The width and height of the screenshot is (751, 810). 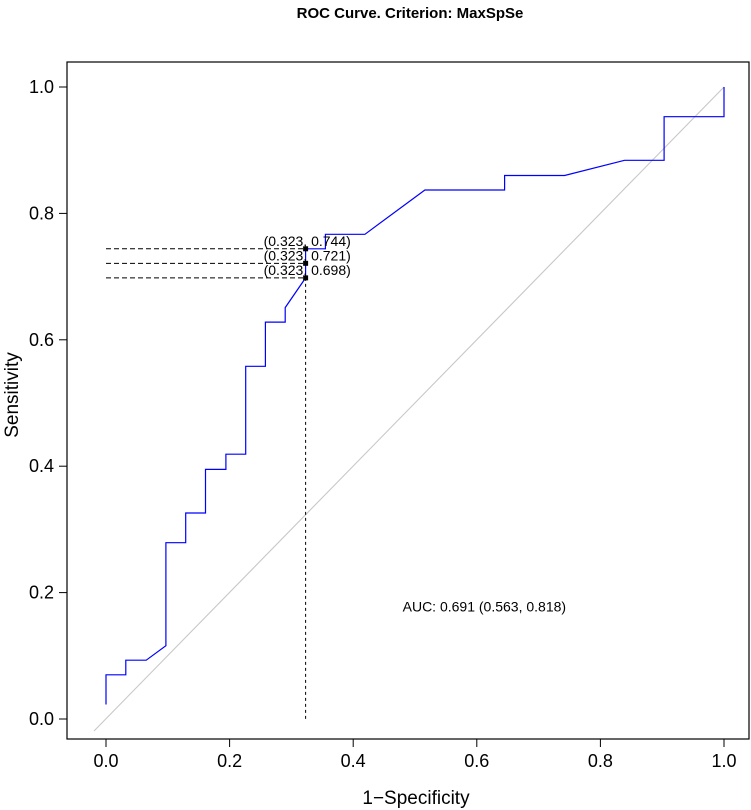 What do you see at coordinates (353, 761) in the screenshot?
I see `x-tick-label: 0.4` at bounding box center [353, 761].